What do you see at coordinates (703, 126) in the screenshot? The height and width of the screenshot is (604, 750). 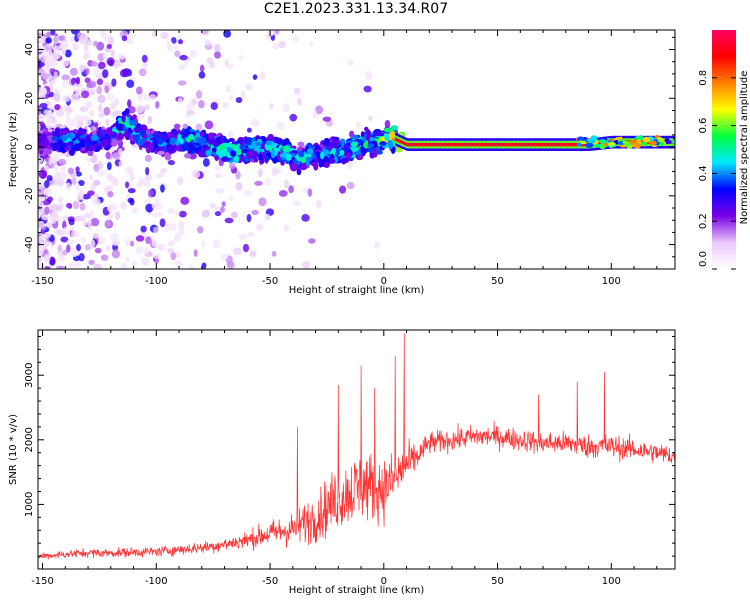 I see `colorbar-tick-label: 0.6` at bounding box center [703, 126].